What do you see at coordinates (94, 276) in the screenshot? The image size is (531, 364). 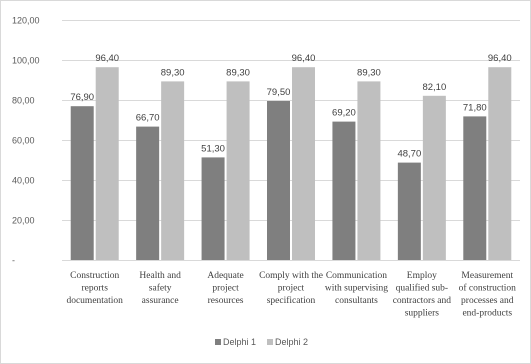 I see `x-category-line: Construction` at bounding box center [94, 276].